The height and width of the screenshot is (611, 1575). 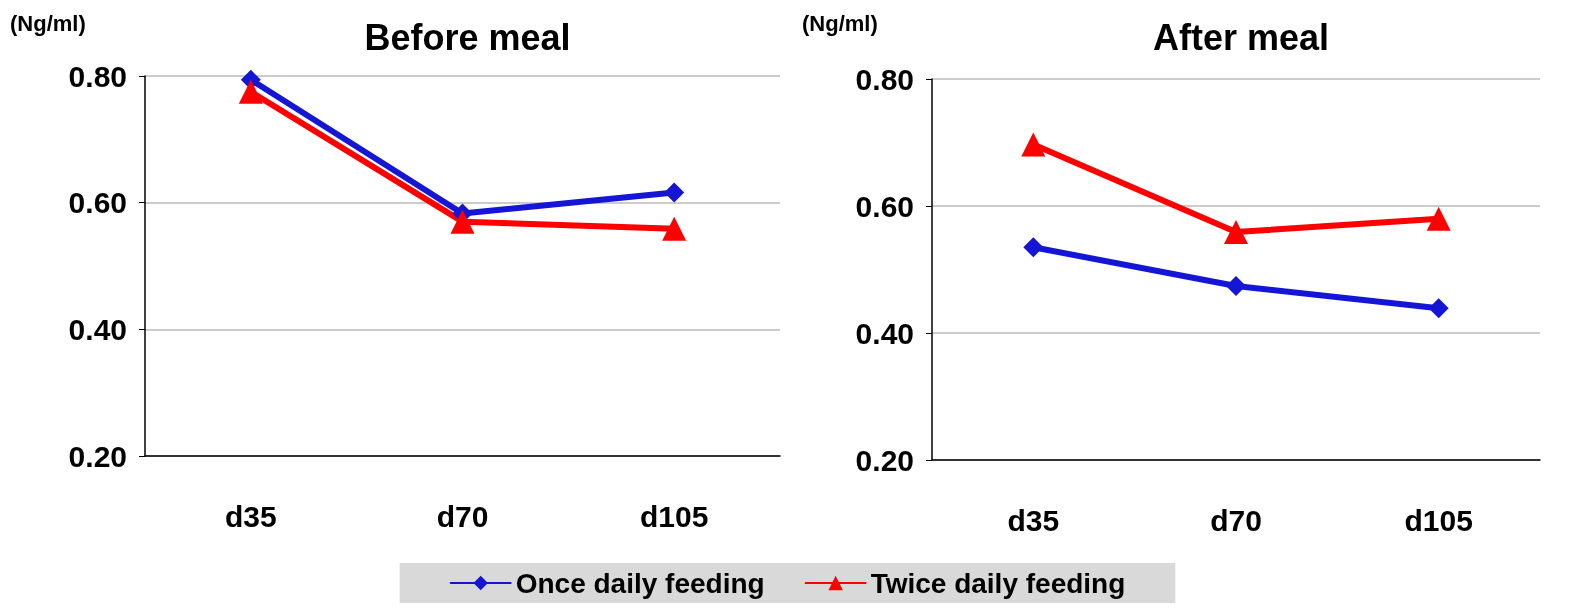 What do you see at coordinates (467, 37) in the screenshot?
I see `chart-title: Before meal` at bounding box center [467, 37].